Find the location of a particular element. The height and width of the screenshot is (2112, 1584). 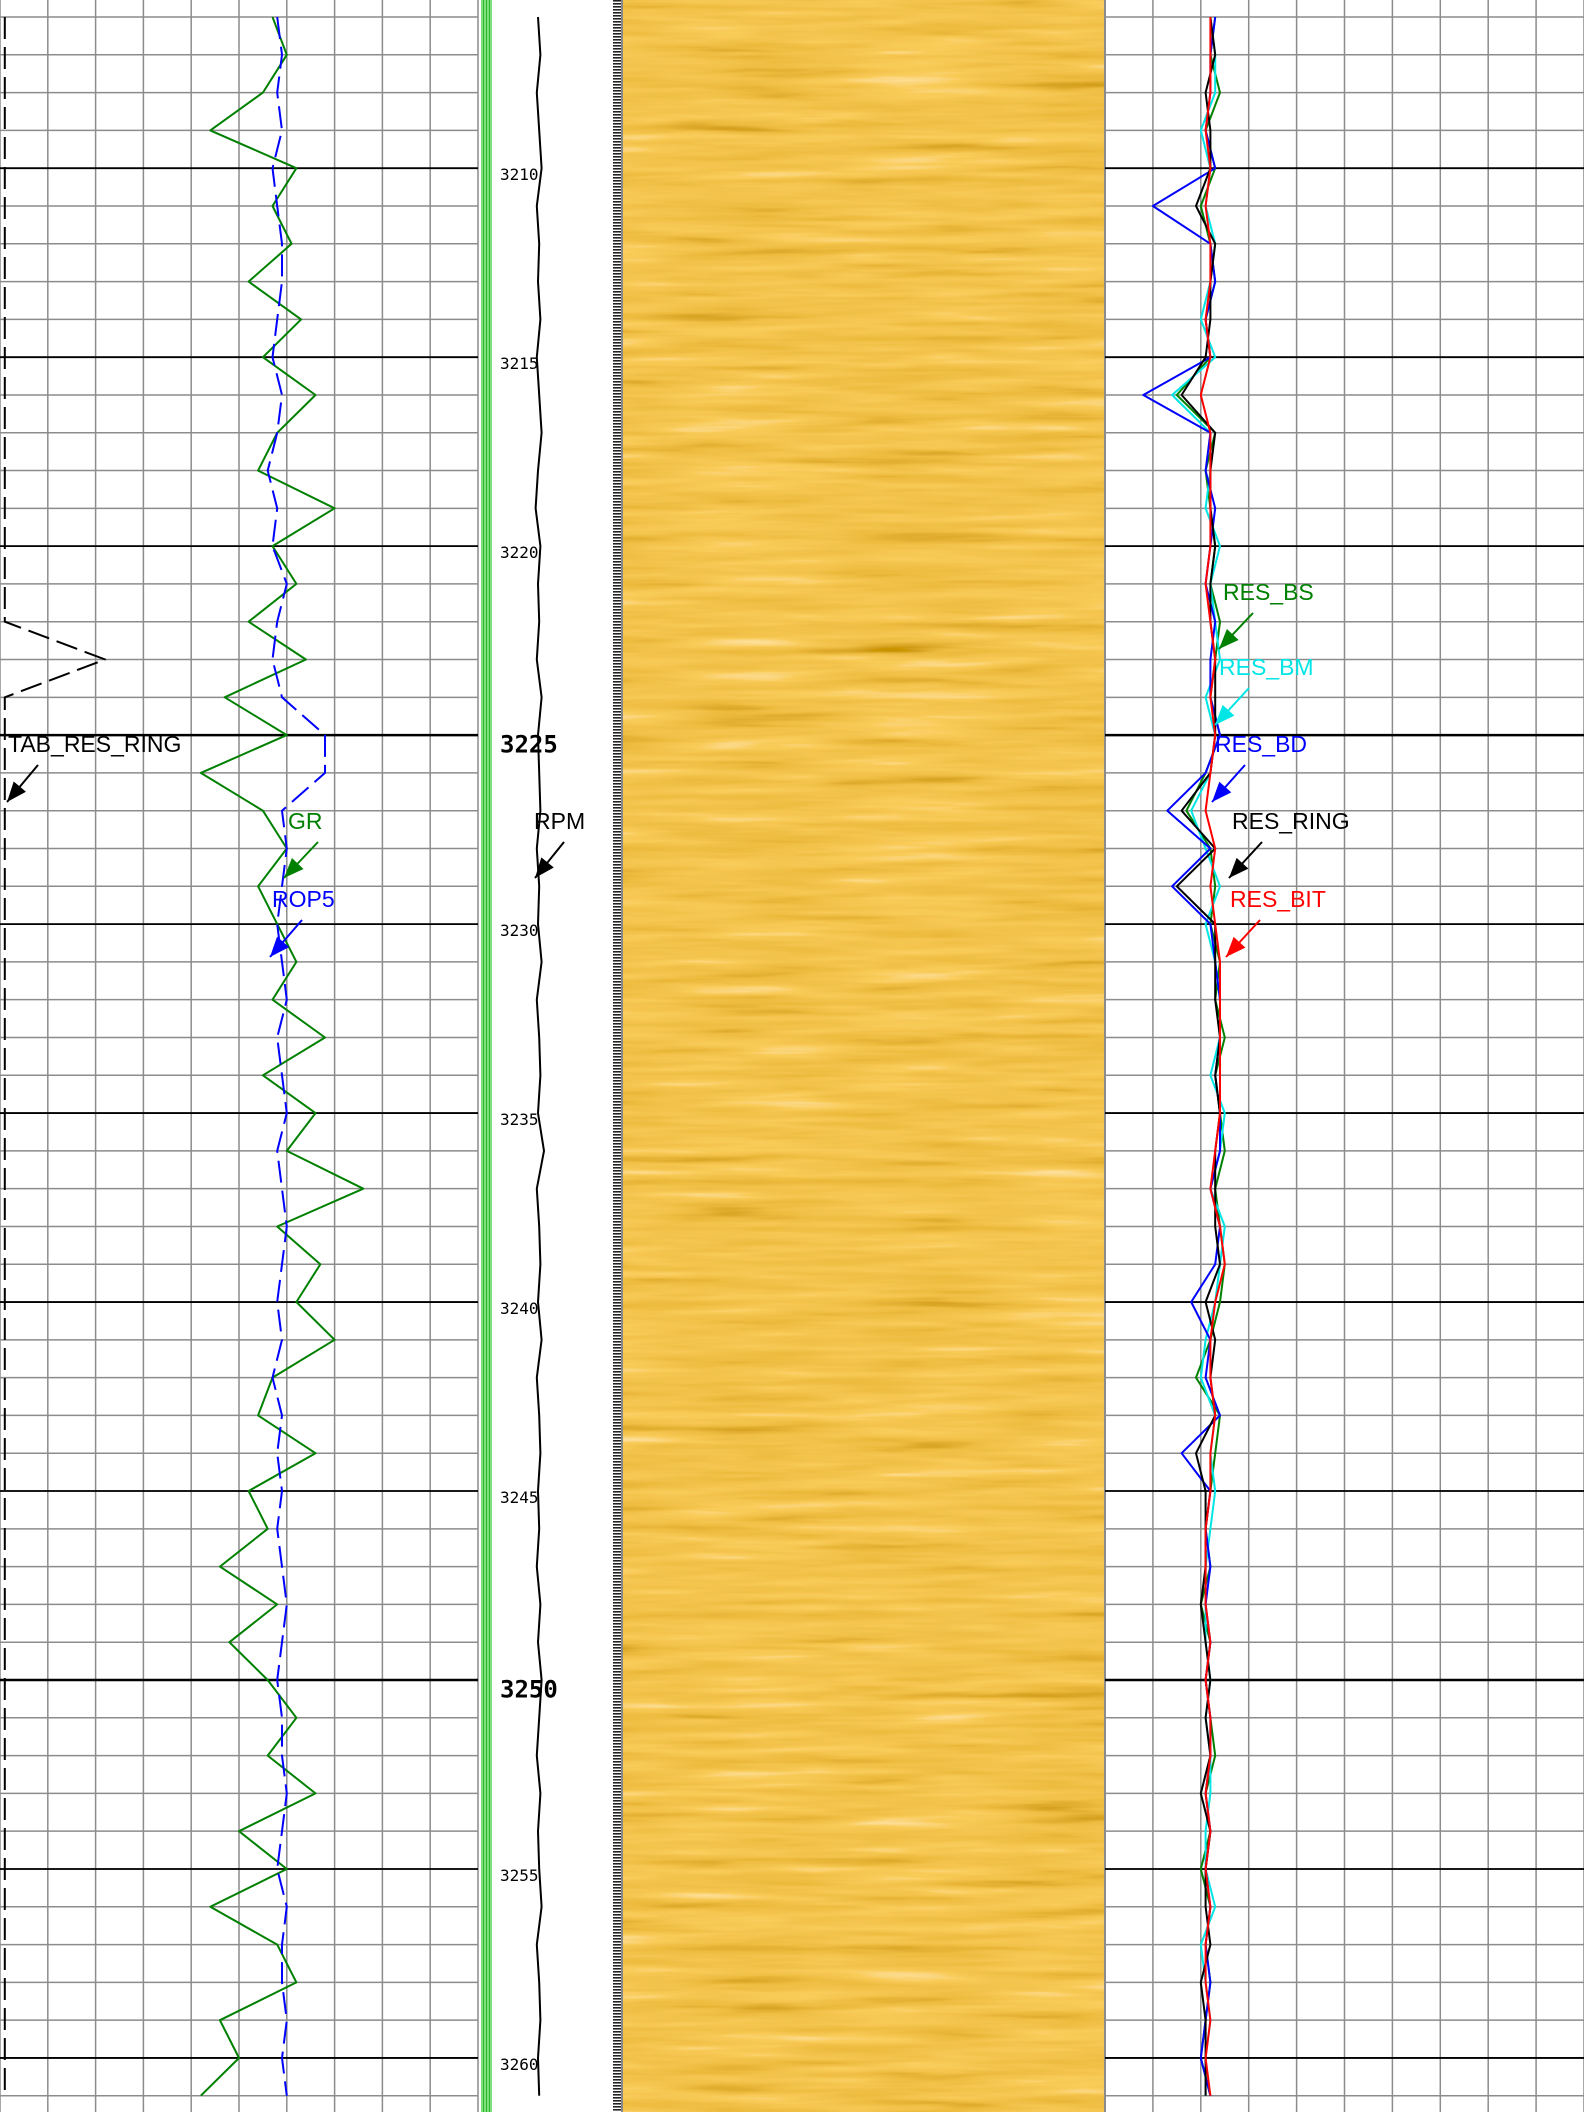

depth-label: 3250 is located at coordinates (529, 1690).